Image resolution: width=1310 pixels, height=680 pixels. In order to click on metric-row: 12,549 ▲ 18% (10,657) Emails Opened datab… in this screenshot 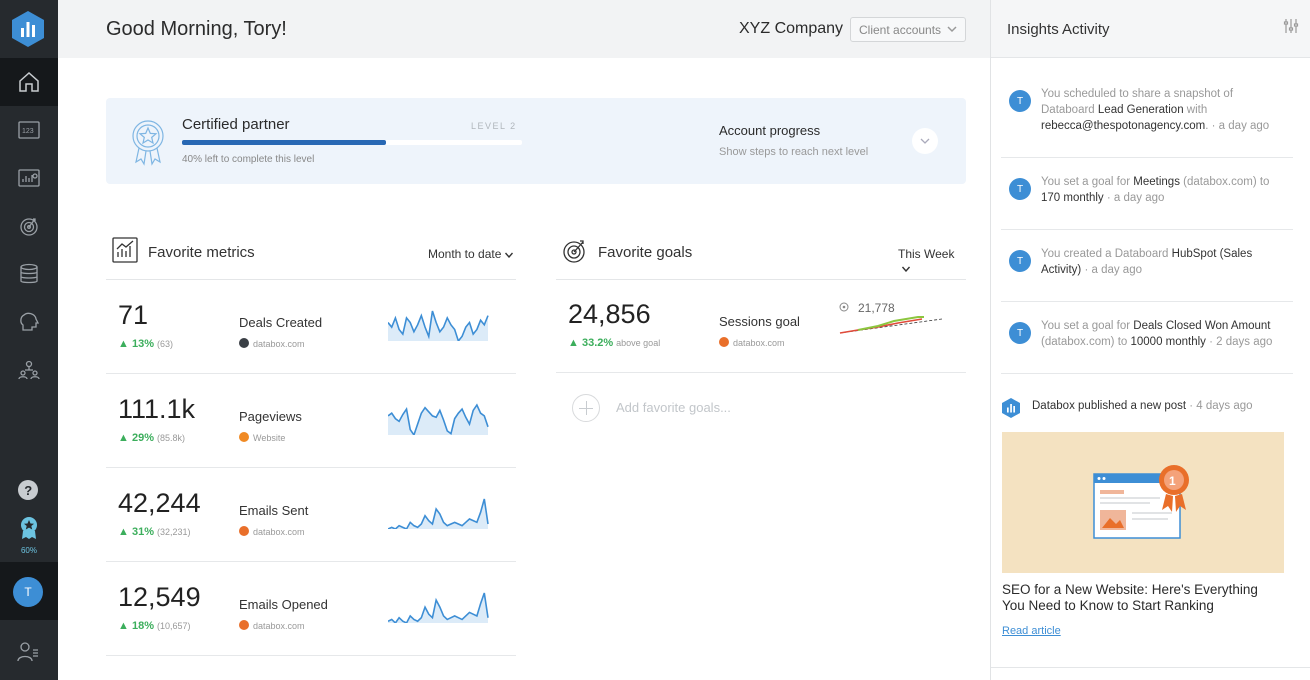, I will do `click(311, 609)`.